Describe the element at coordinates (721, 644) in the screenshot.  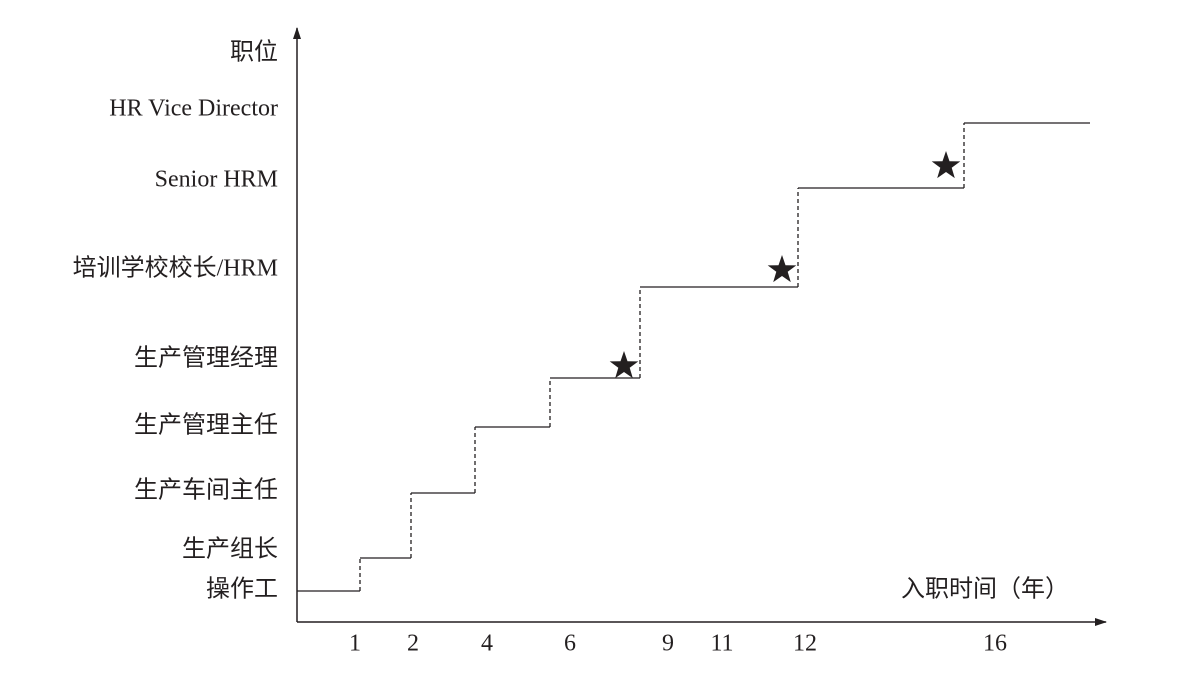
I see `year-label: 11` at that location.